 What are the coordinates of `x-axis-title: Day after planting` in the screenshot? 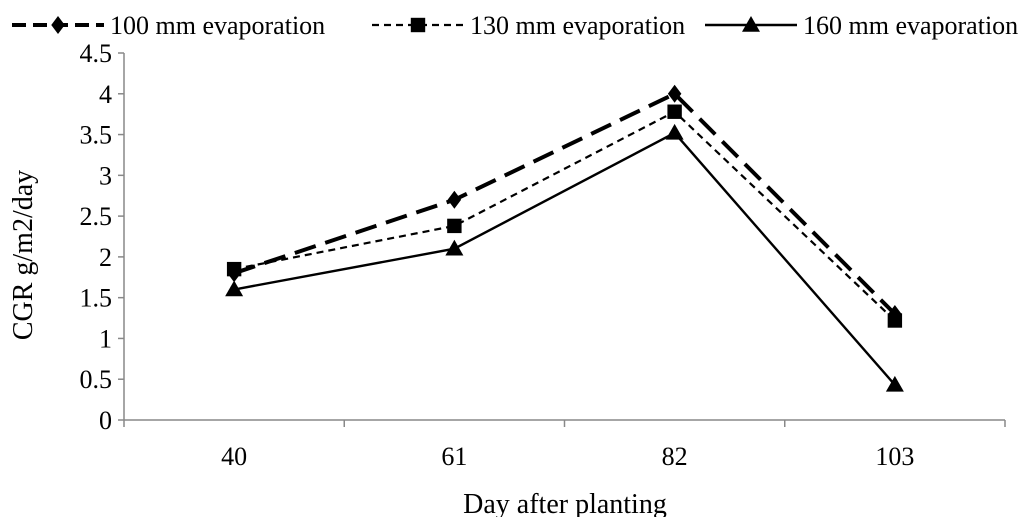 It's located at (565, 503).